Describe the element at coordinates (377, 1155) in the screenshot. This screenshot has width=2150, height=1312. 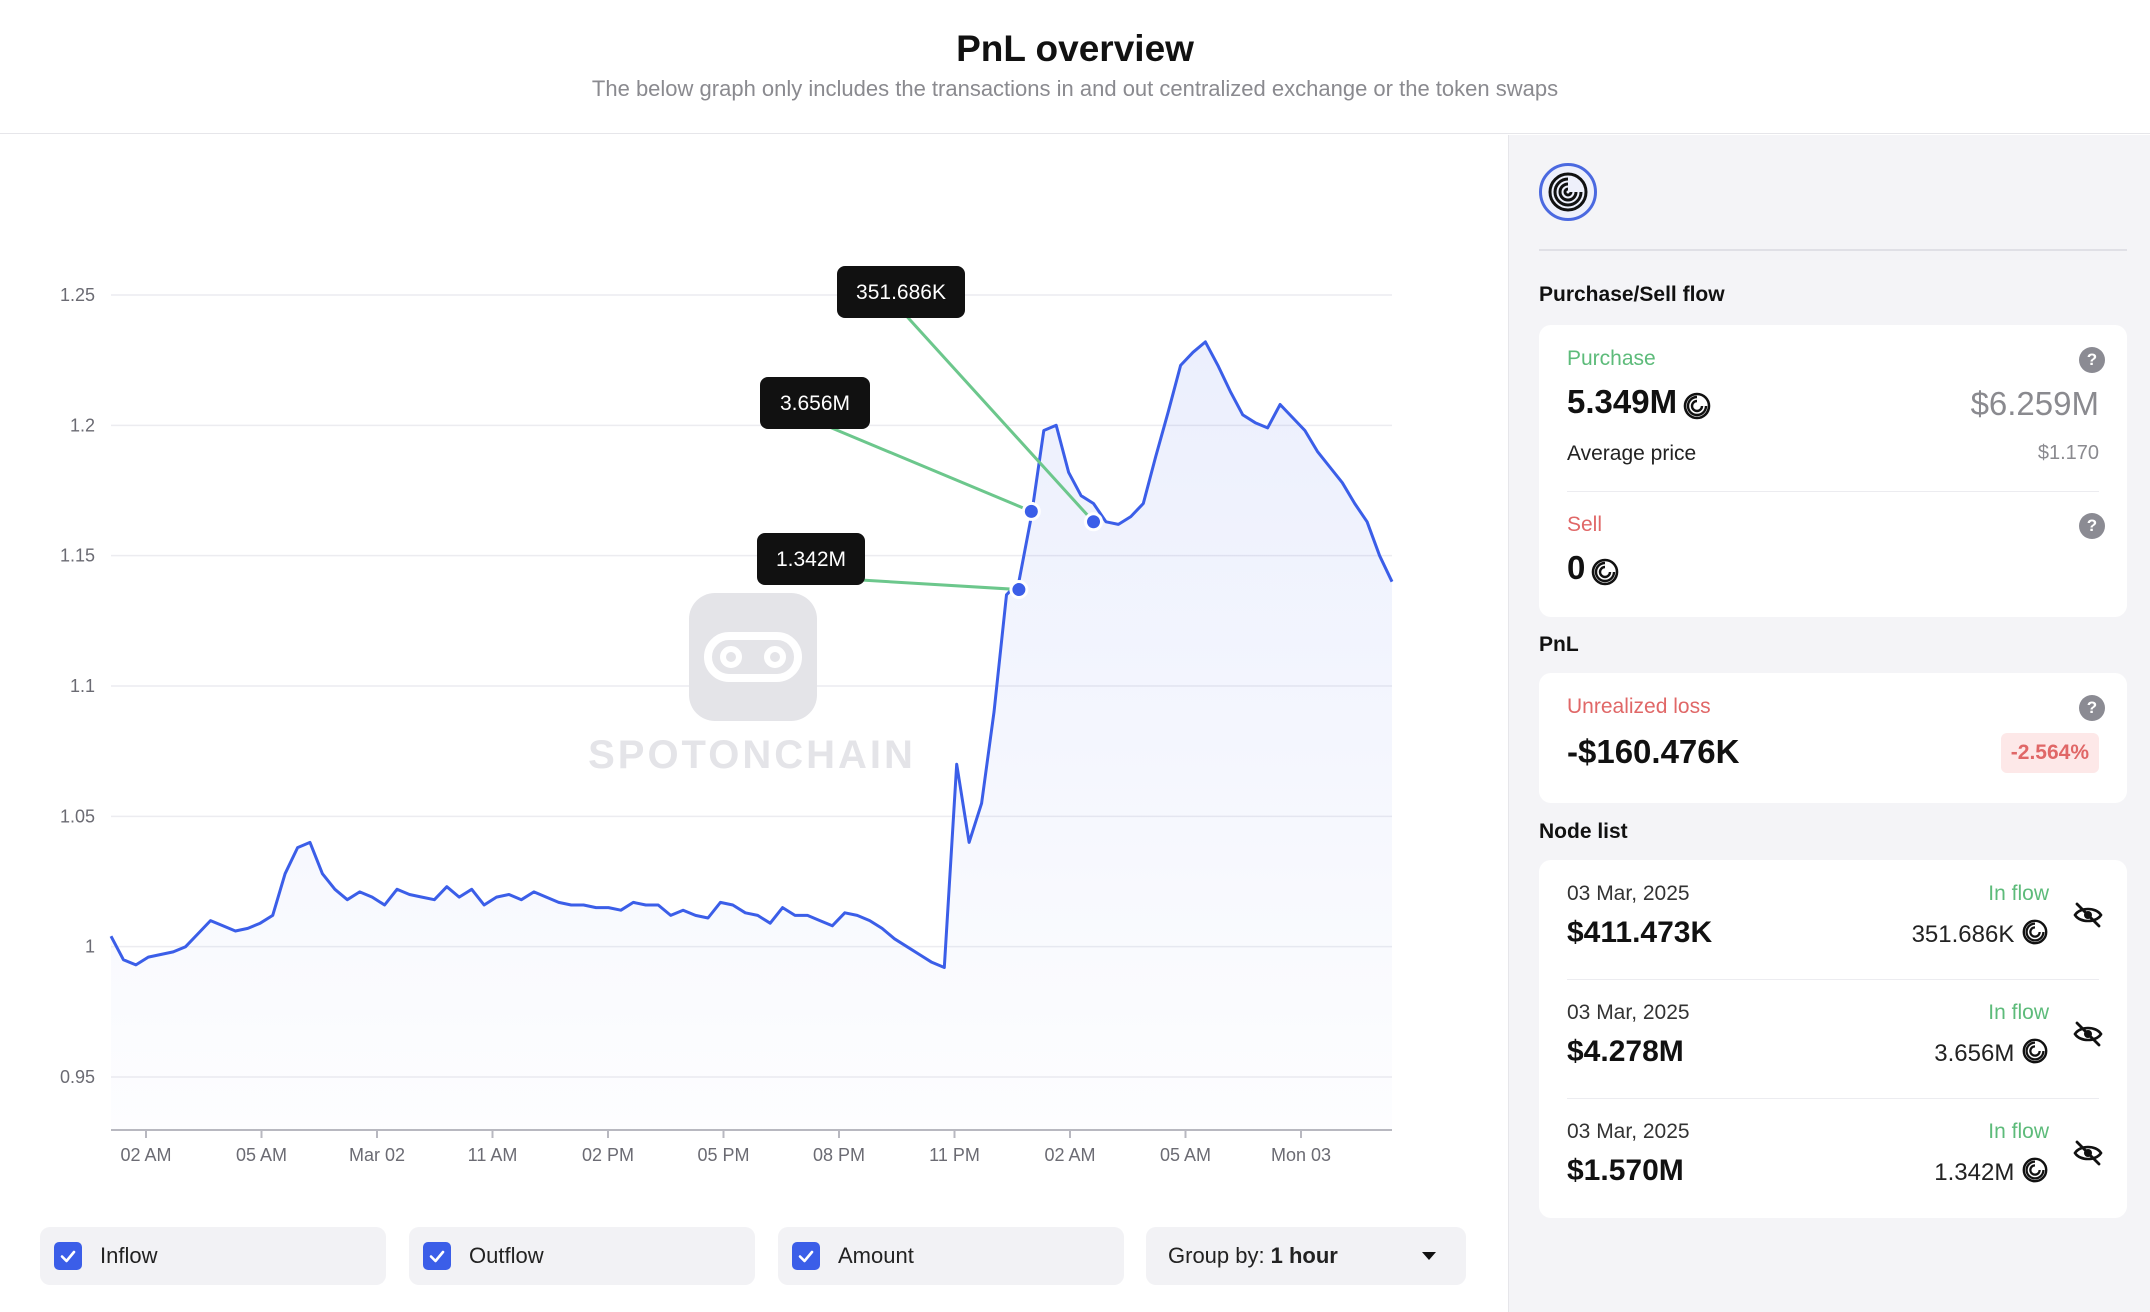
I see `x-tick-label: Mar 02` at that location.